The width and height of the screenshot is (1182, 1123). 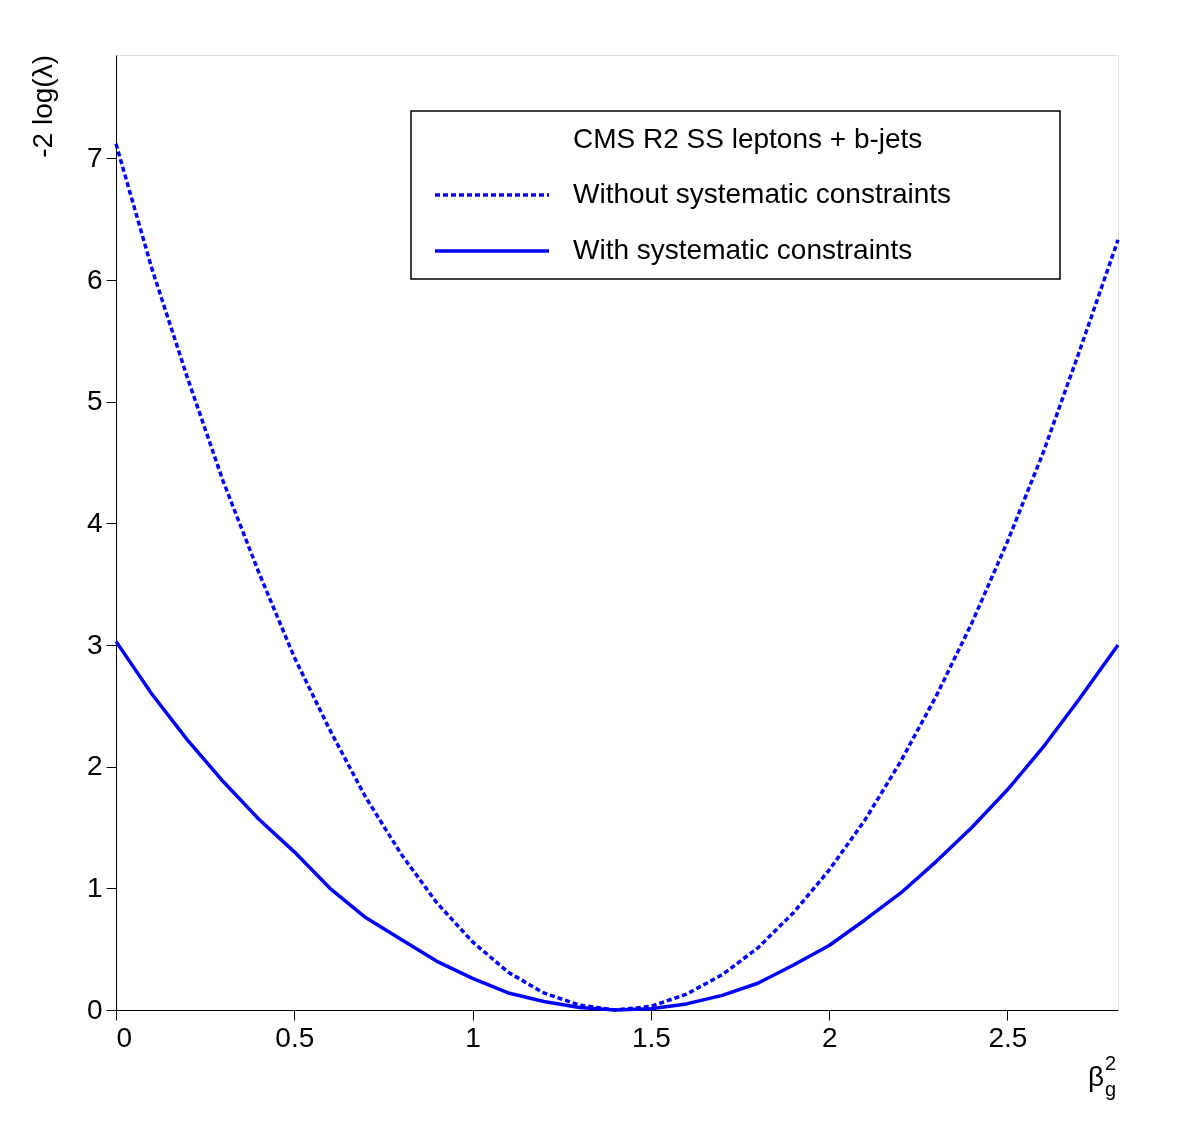 I want to click on x-tick-label: 2, so click(x=829, y=1037).